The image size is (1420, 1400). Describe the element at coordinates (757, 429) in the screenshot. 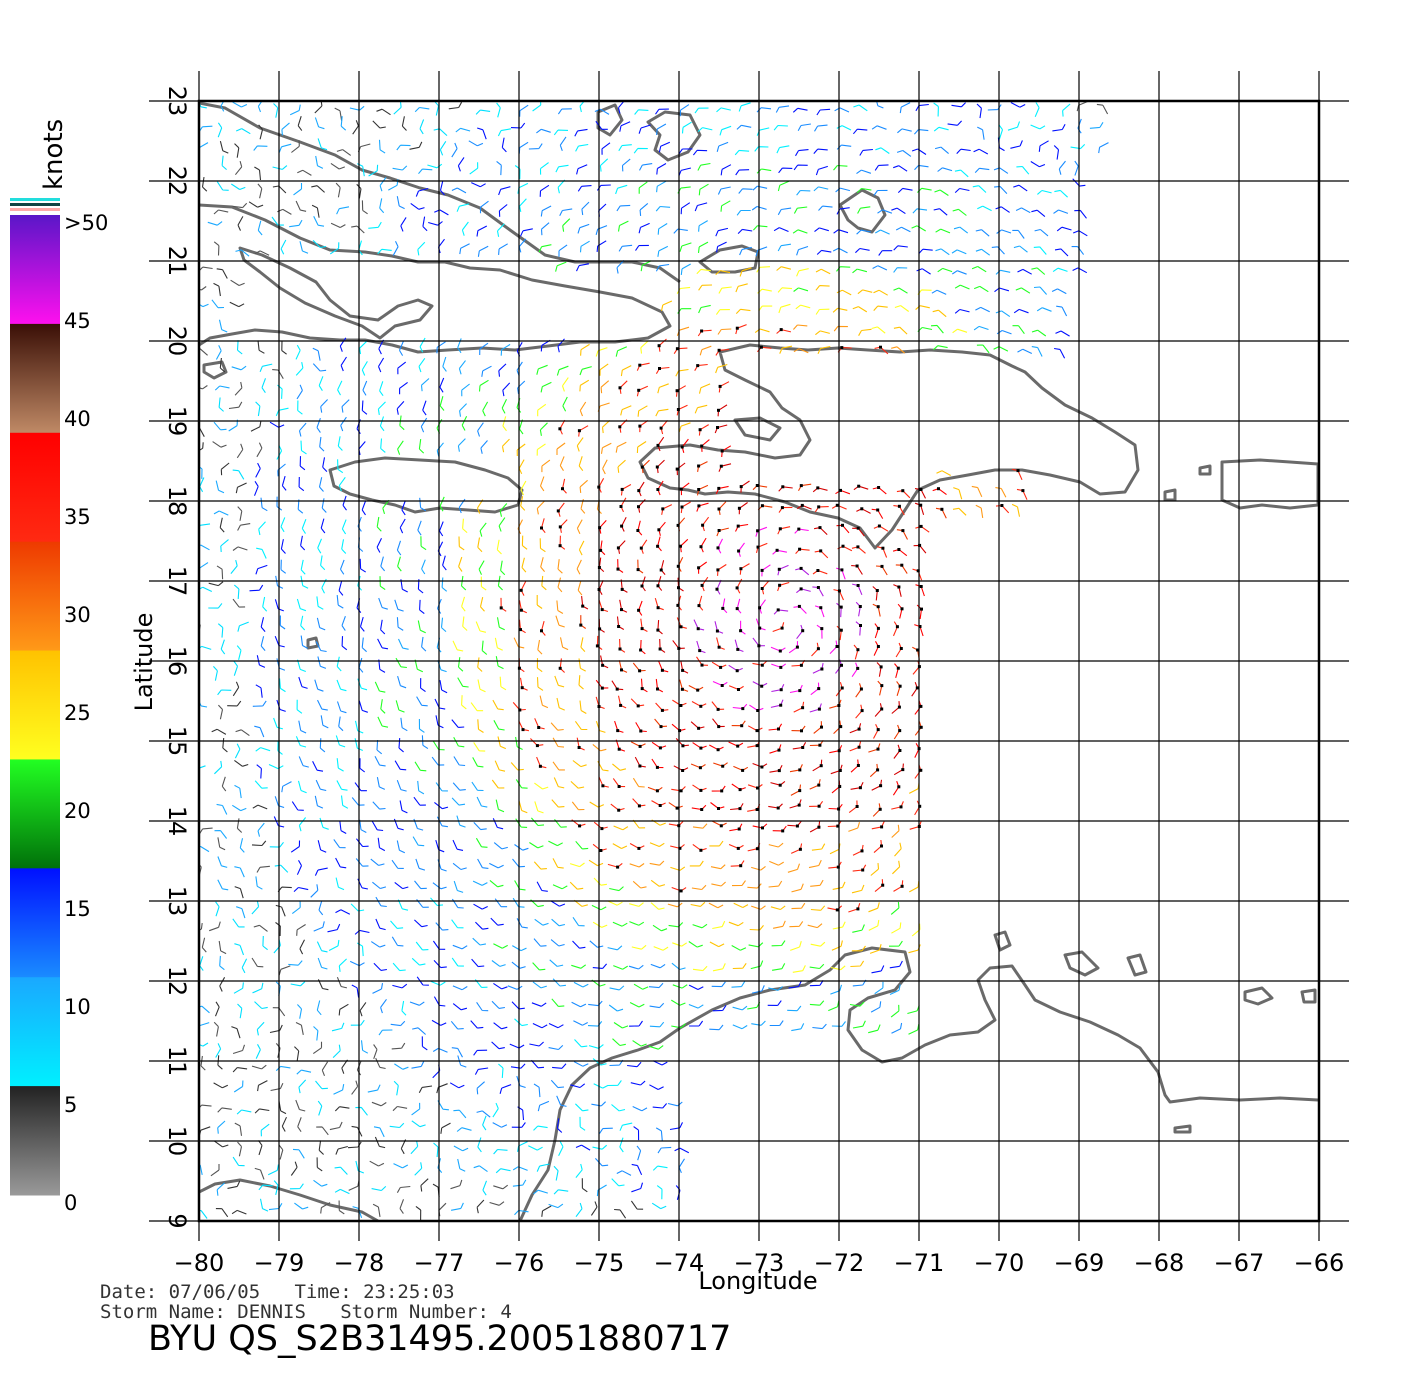

I see `gonave-coast` at that location.